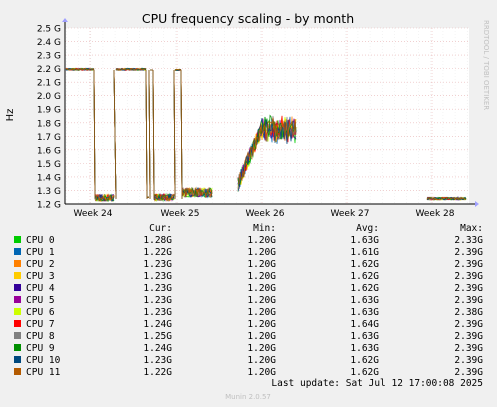  Describe the element at coordinates (49, 165) in the screenshot. I see `y-tick-label: 1.5 G` at that location.